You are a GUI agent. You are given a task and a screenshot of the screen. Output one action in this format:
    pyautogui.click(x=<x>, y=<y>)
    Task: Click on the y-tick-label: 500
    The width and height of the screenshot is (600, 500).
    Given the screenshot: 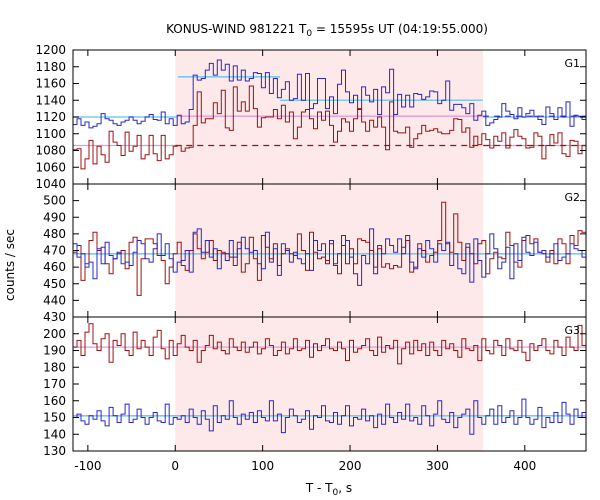 What is the action you would take?
    pyautogui.click(x=54, y=201)
    